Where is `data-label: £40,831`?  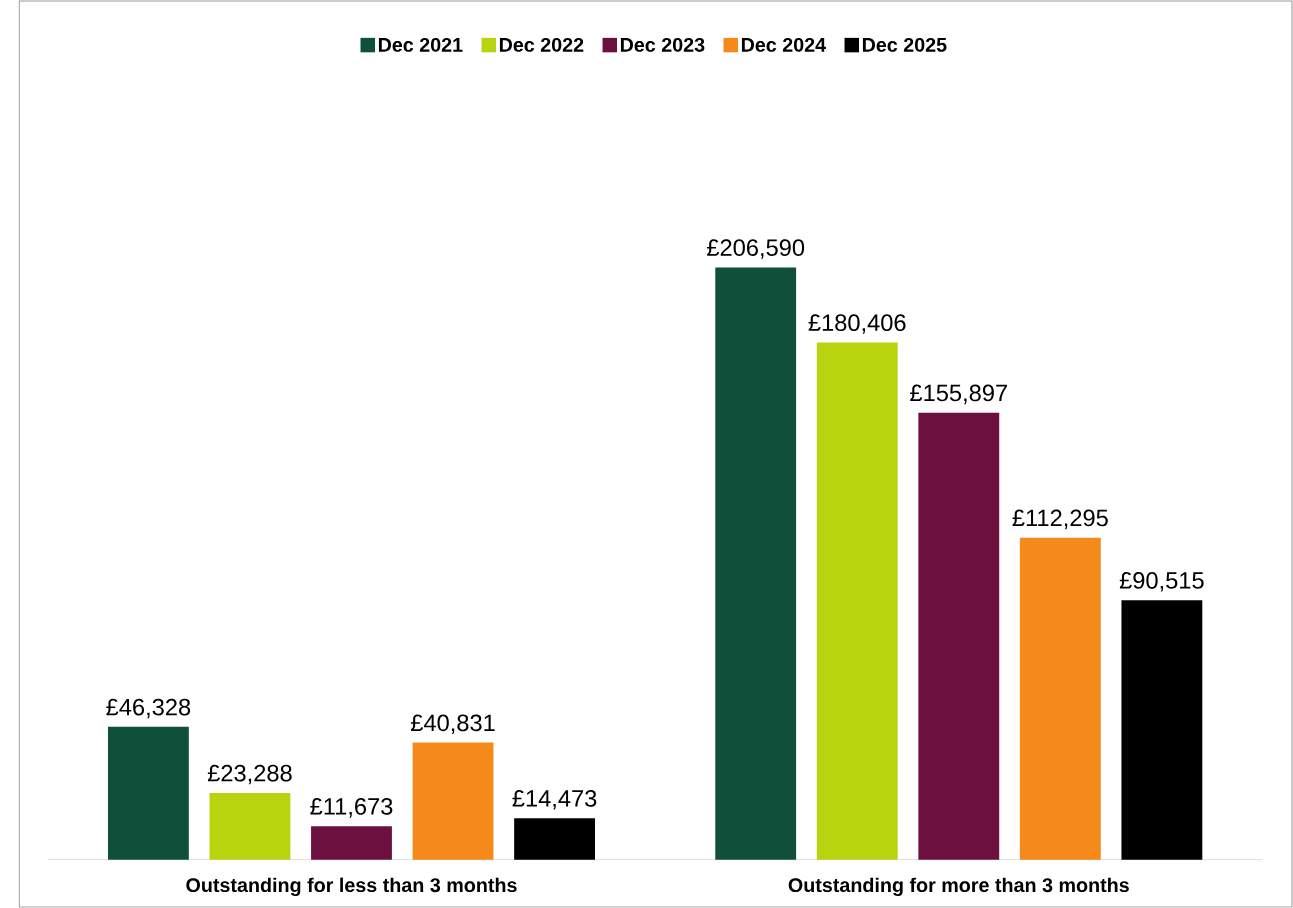 data-label: £40,831 is located at coordinates (452, 724).